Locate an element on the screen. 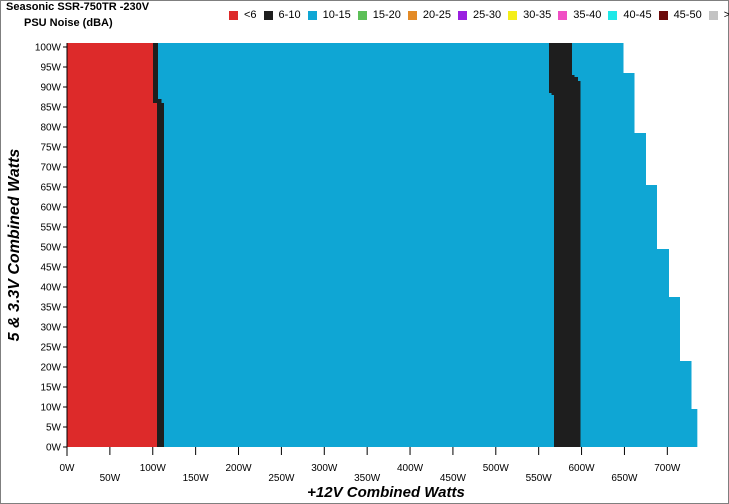 Image resolution: width=729 pixels, height=504 pixels. x-tick-label: 0W is located at coordinates (68, 468).